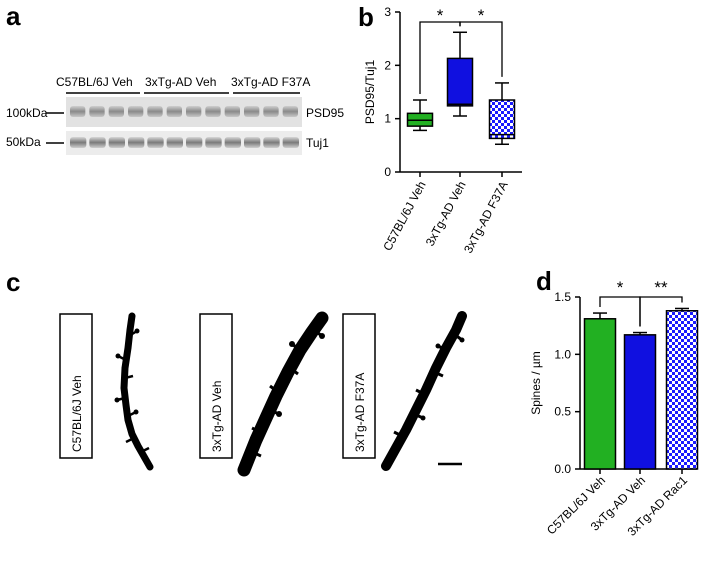 The width and height of the screenshot is (709, 563). Describe the element at coordinates (562, 469) in the screenshot. I see `d-y-tick-label-0: 0.0` at that location.